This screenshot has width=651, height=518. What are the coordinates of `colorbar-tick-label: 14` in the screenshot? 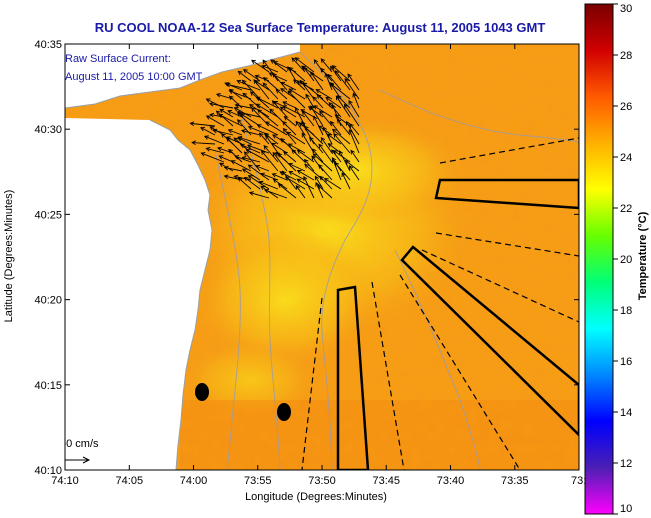 It's located at (626, 413).